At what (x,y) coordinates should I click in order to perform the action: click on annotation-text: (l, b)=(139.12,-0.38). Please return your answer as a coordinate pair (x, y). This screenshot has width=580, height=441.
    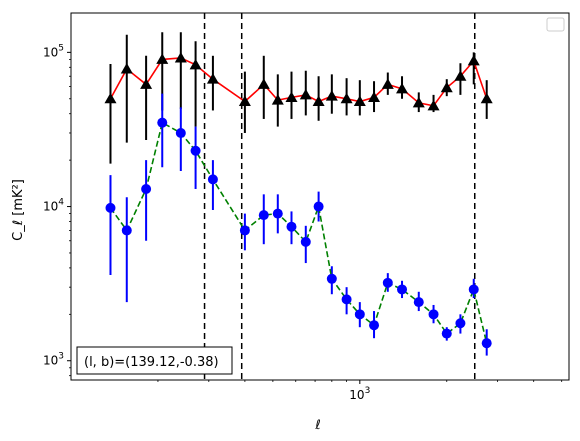
    Looking at the image, I should click on (151, 362).